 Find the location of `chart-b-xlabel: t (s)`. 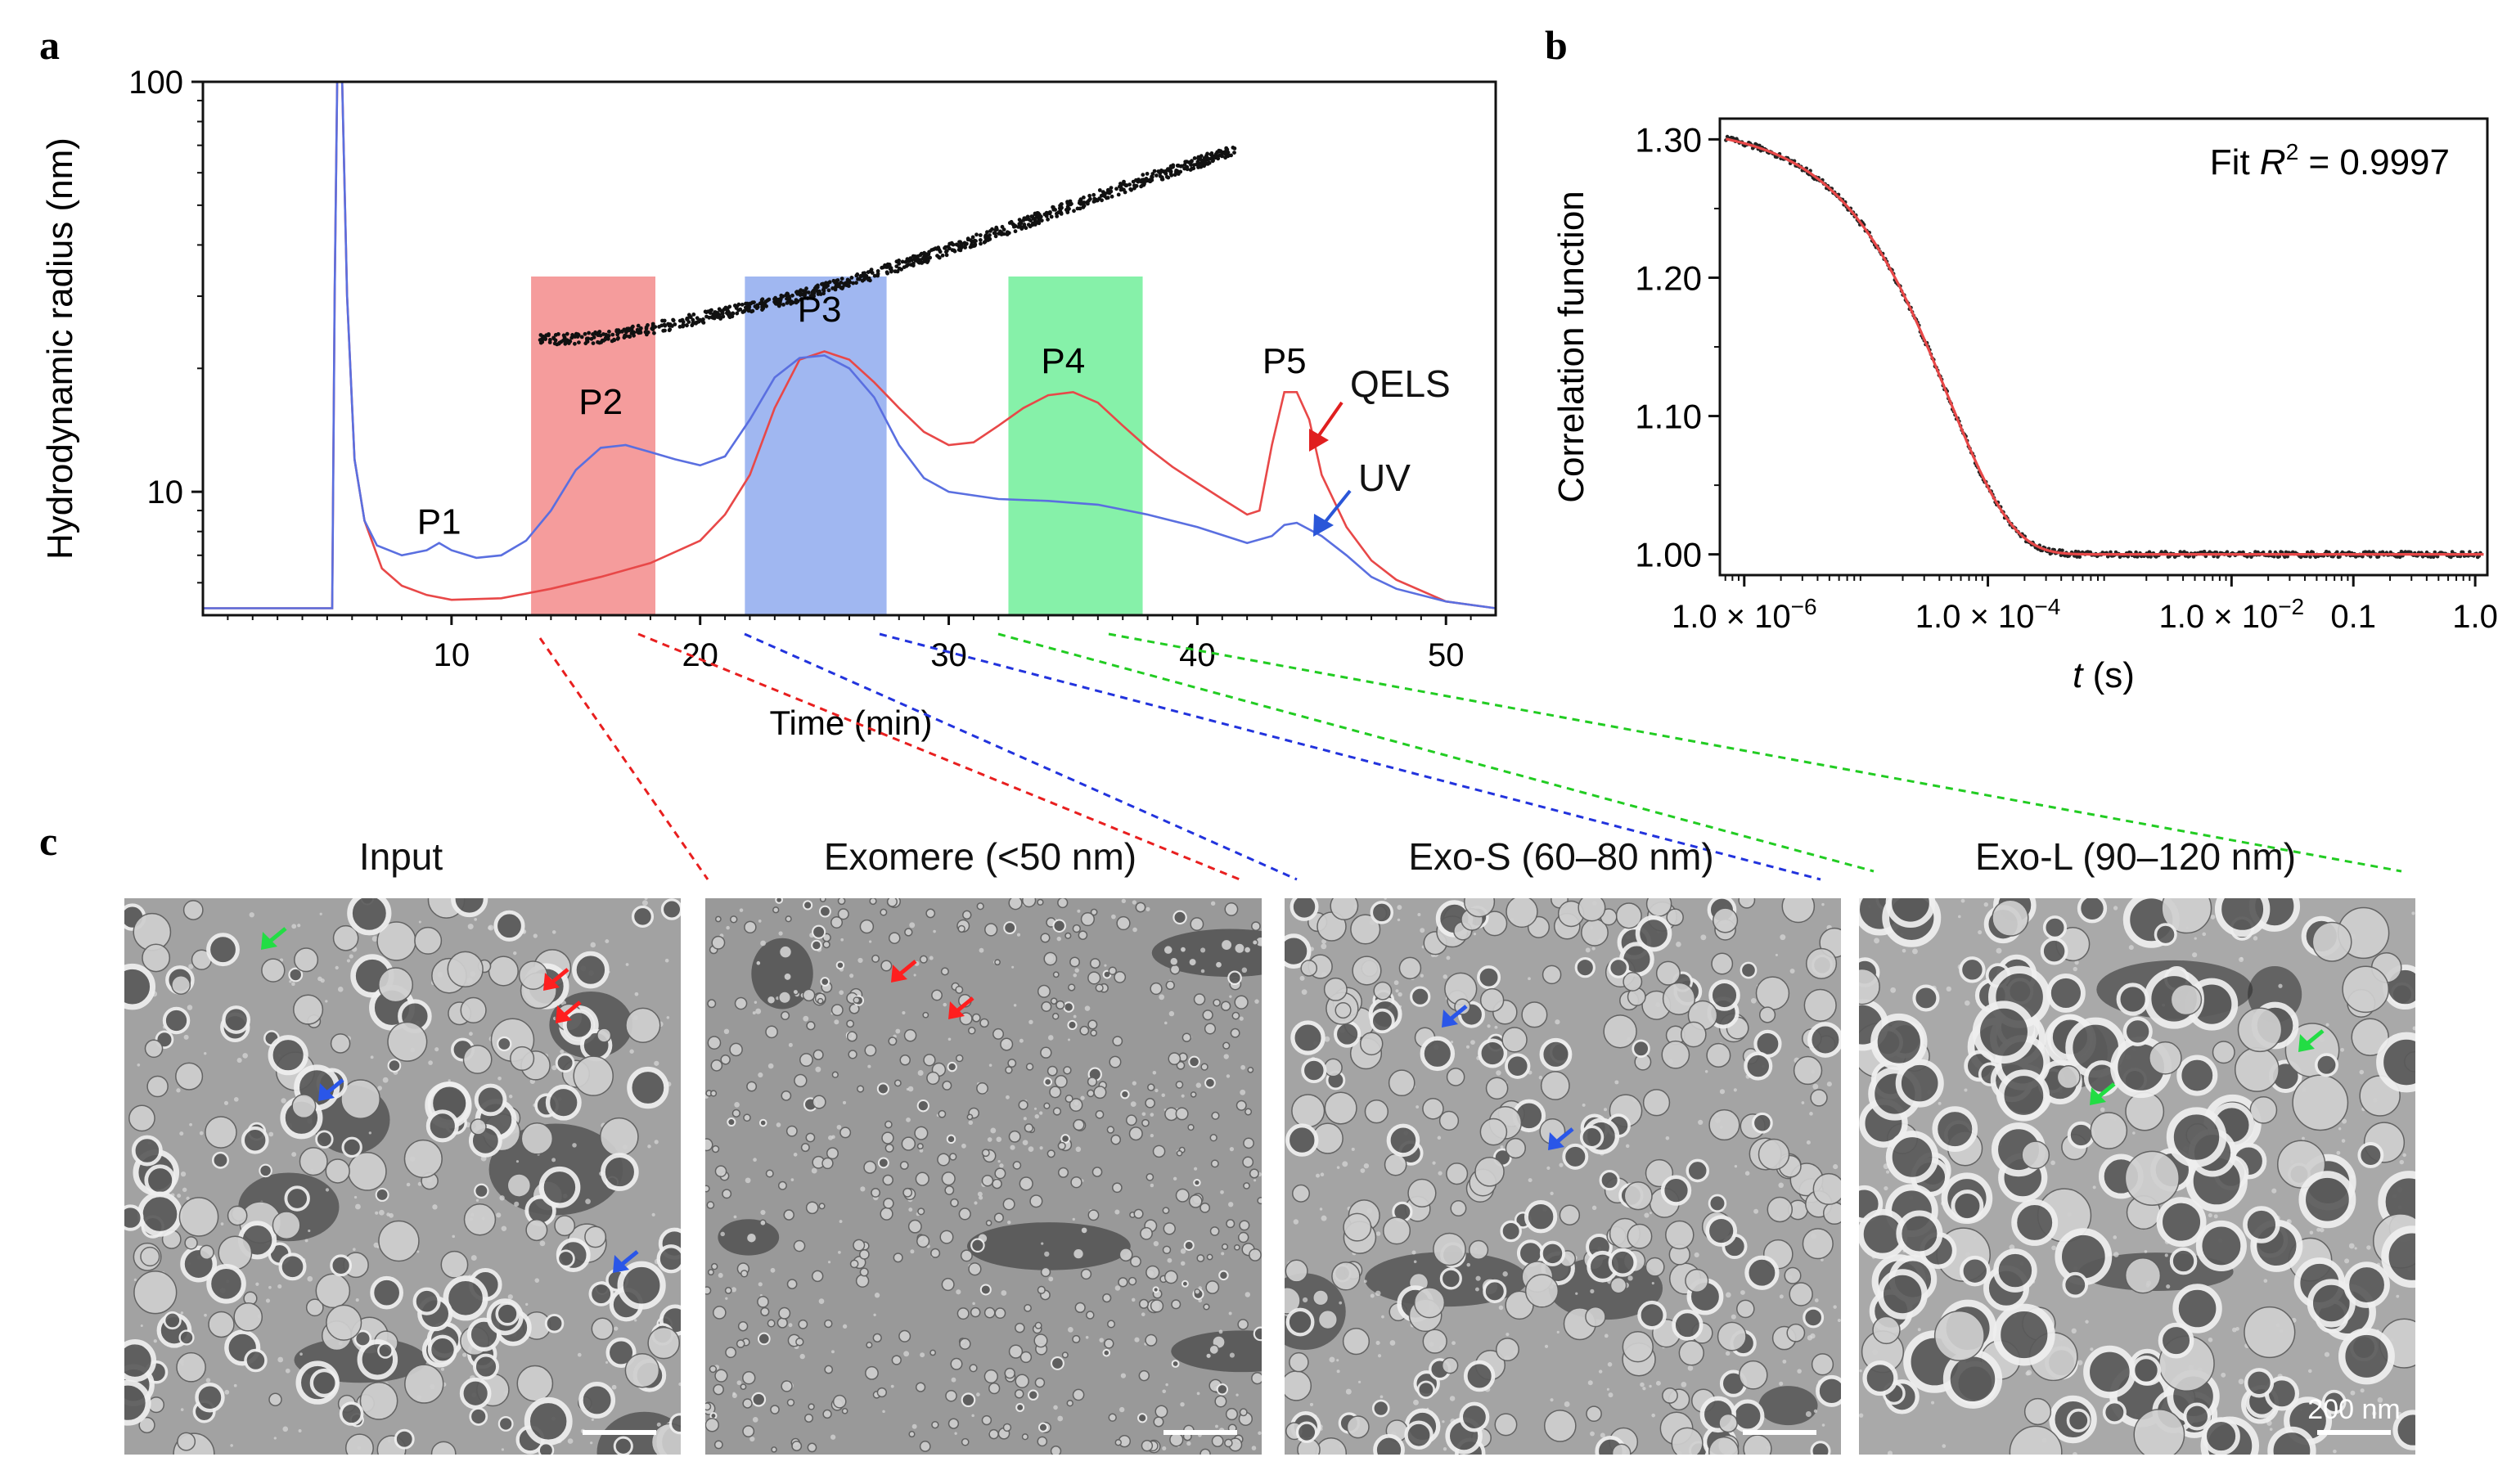

chart-b-xlabel: t (s) is located at coordinates (2104, 675).